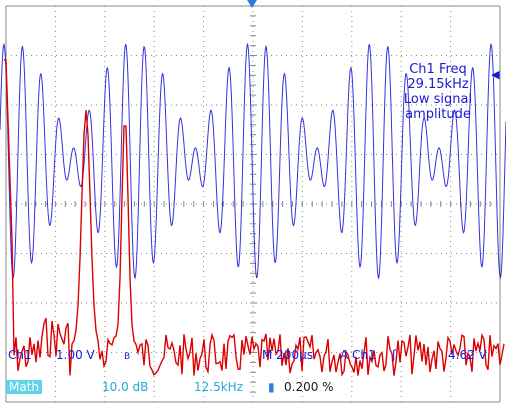 The width and height of the screenshot is (506, 407). I want to click on trigger-slope-icon: ʃ, so click(394, 355).